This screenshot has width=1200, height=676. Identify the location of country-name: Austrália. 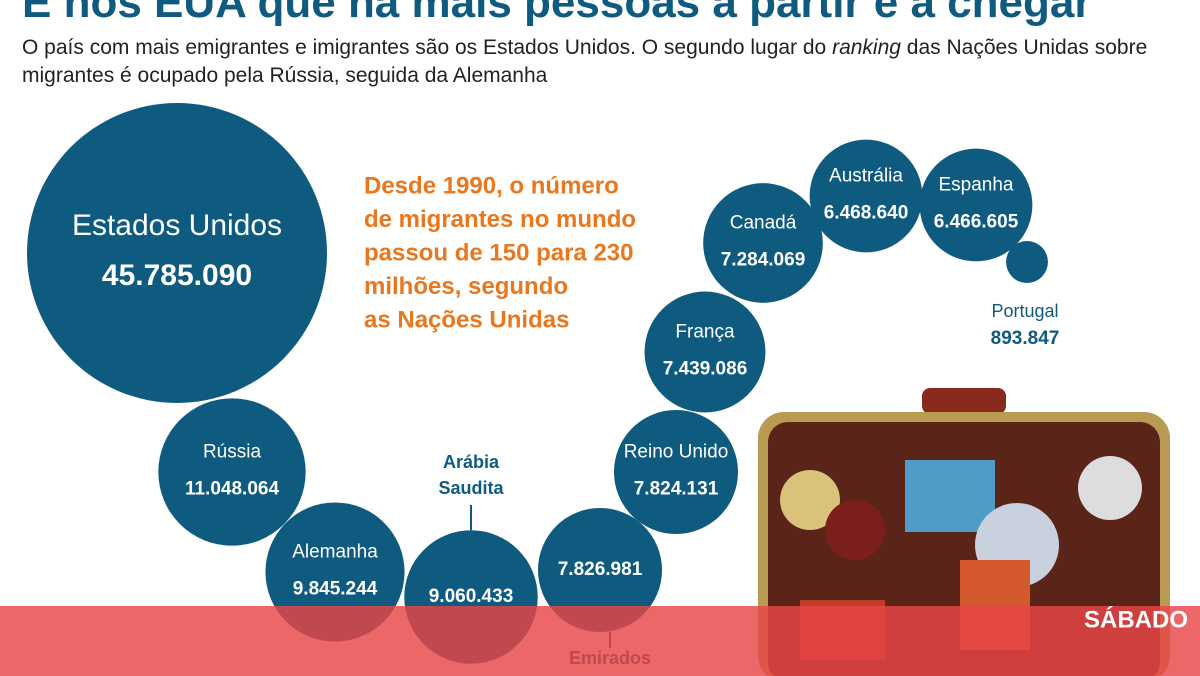
(866, 176).